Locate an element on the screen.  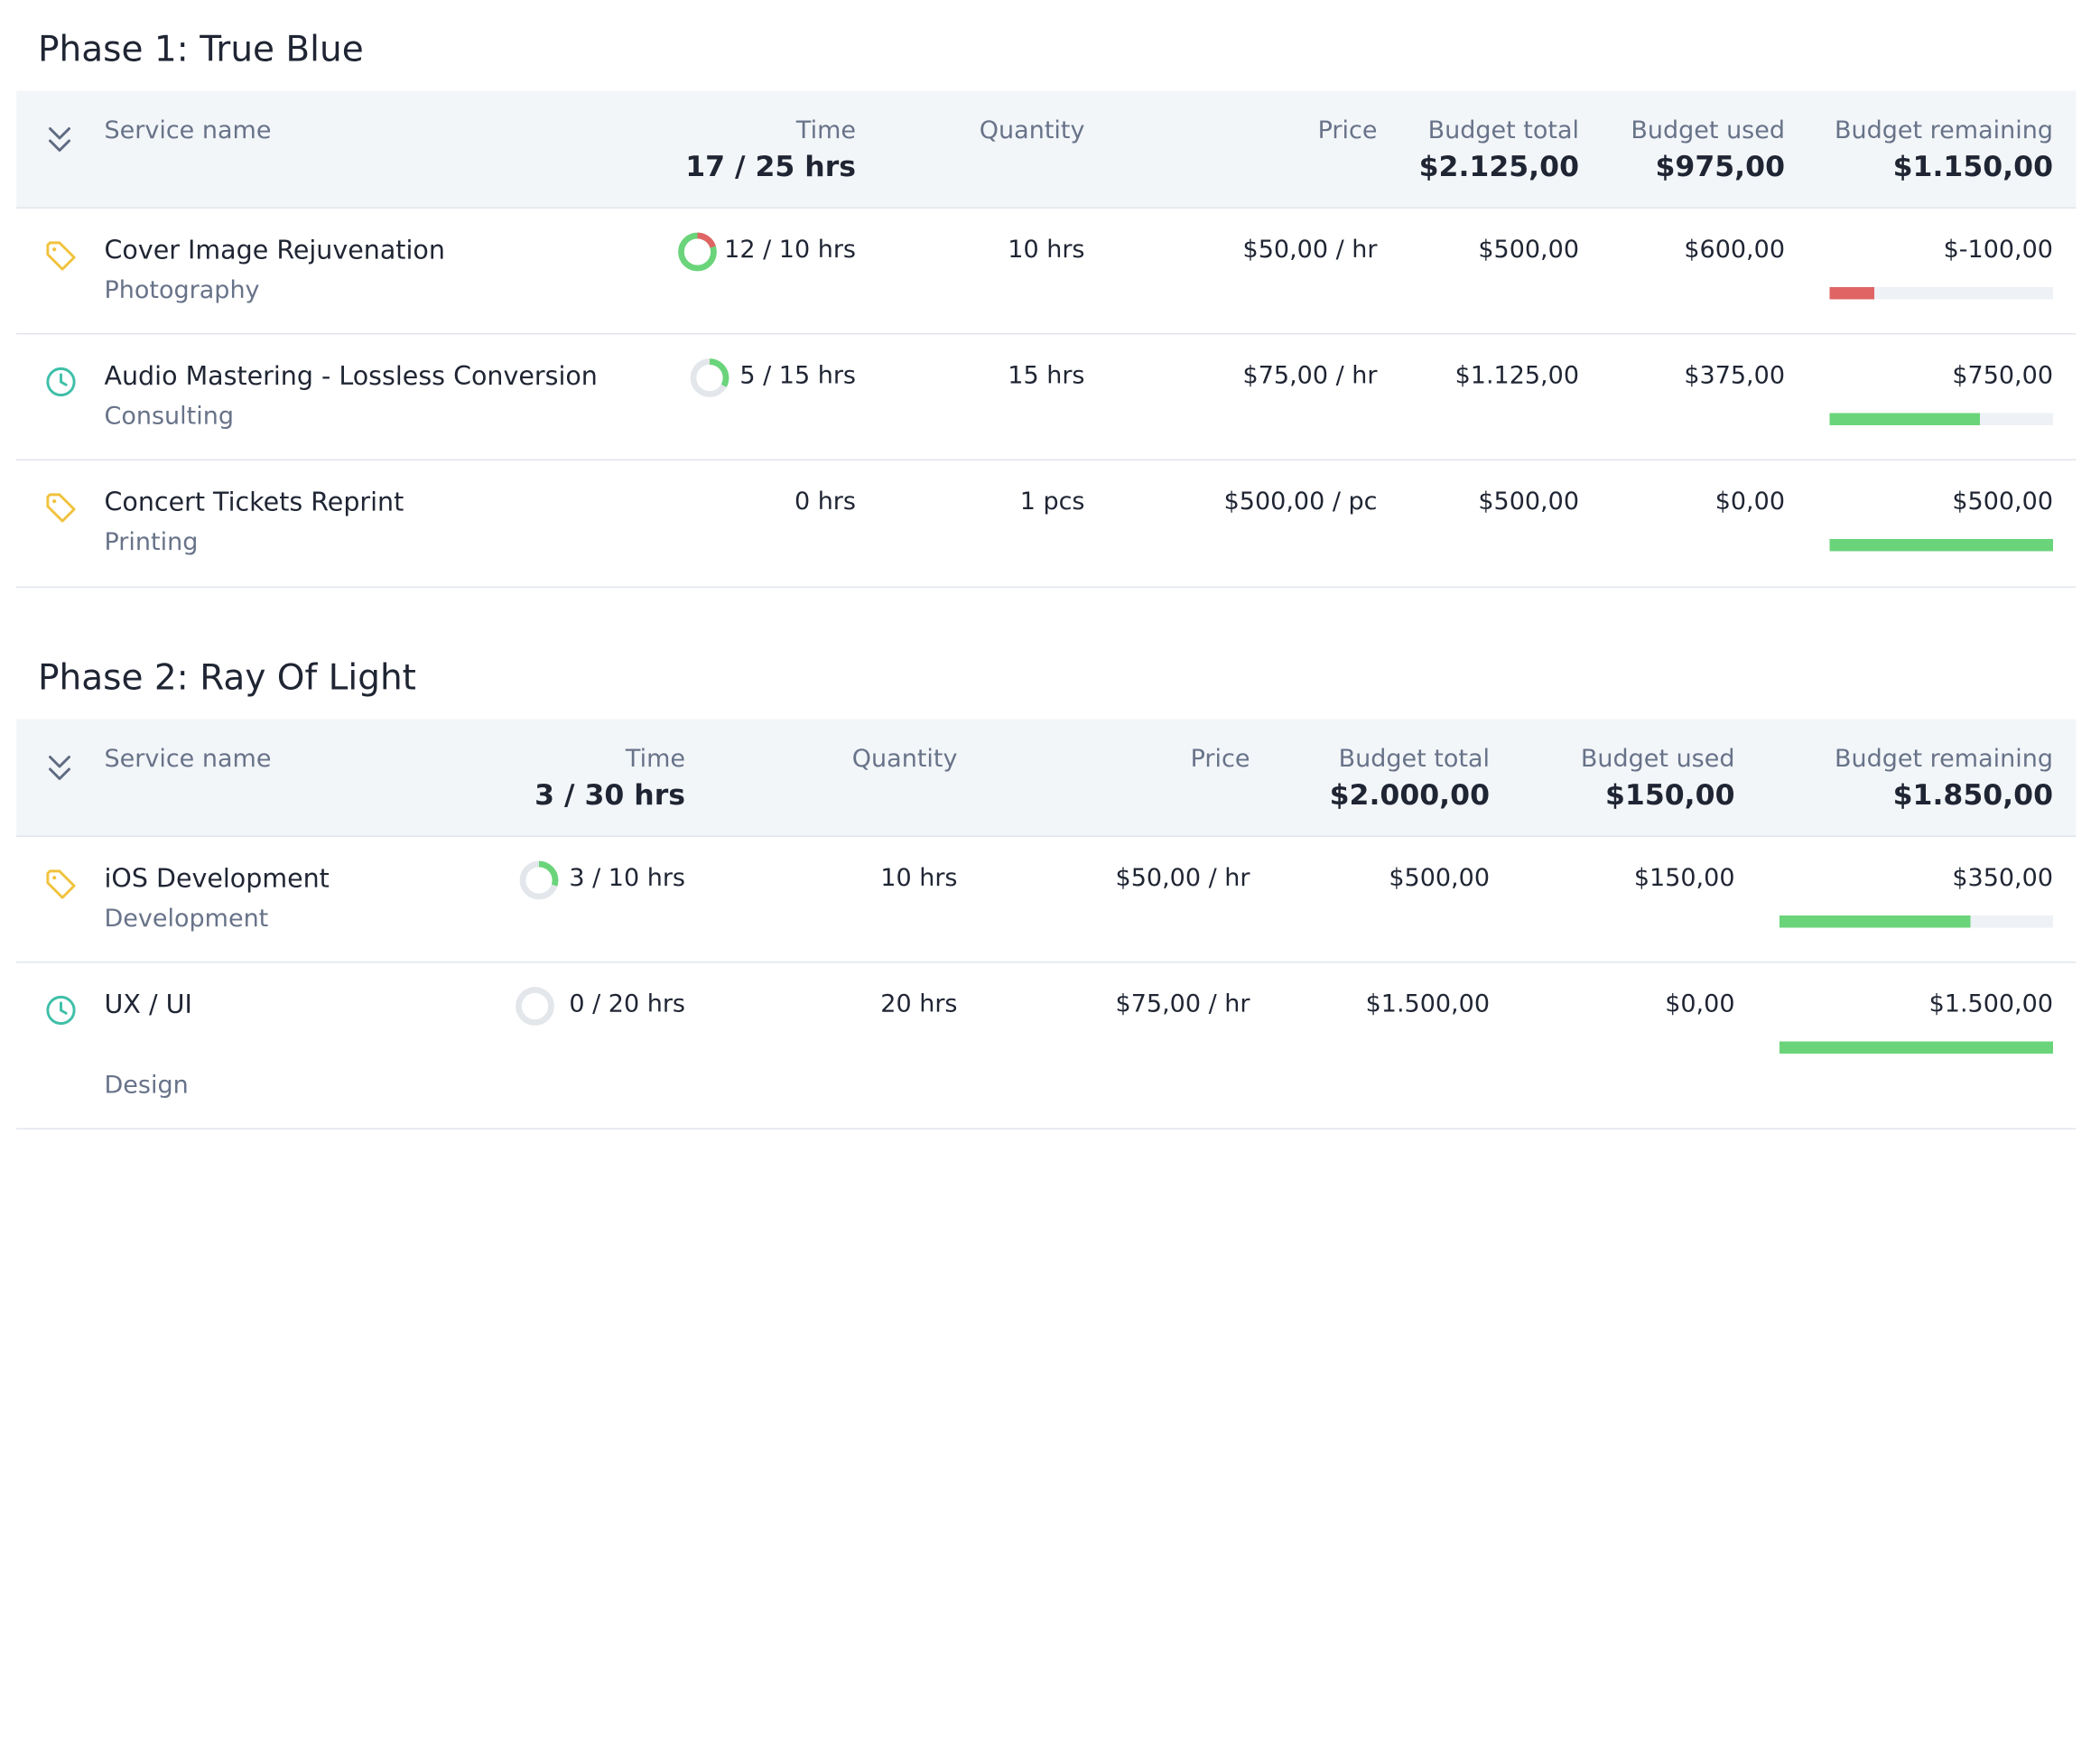
budget-total-sum: $2.125,00 is located at coordinates (1498, 166).